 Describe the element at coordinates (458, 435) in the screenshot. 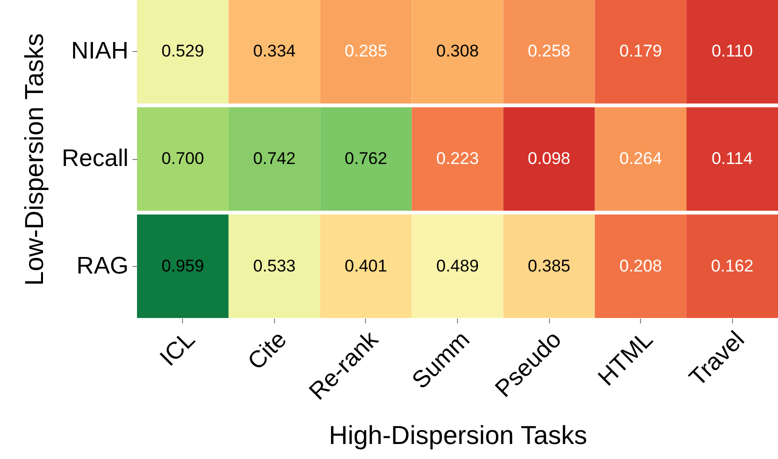

I see `x-axis-title: High-Dispersion Tasks` at that location.